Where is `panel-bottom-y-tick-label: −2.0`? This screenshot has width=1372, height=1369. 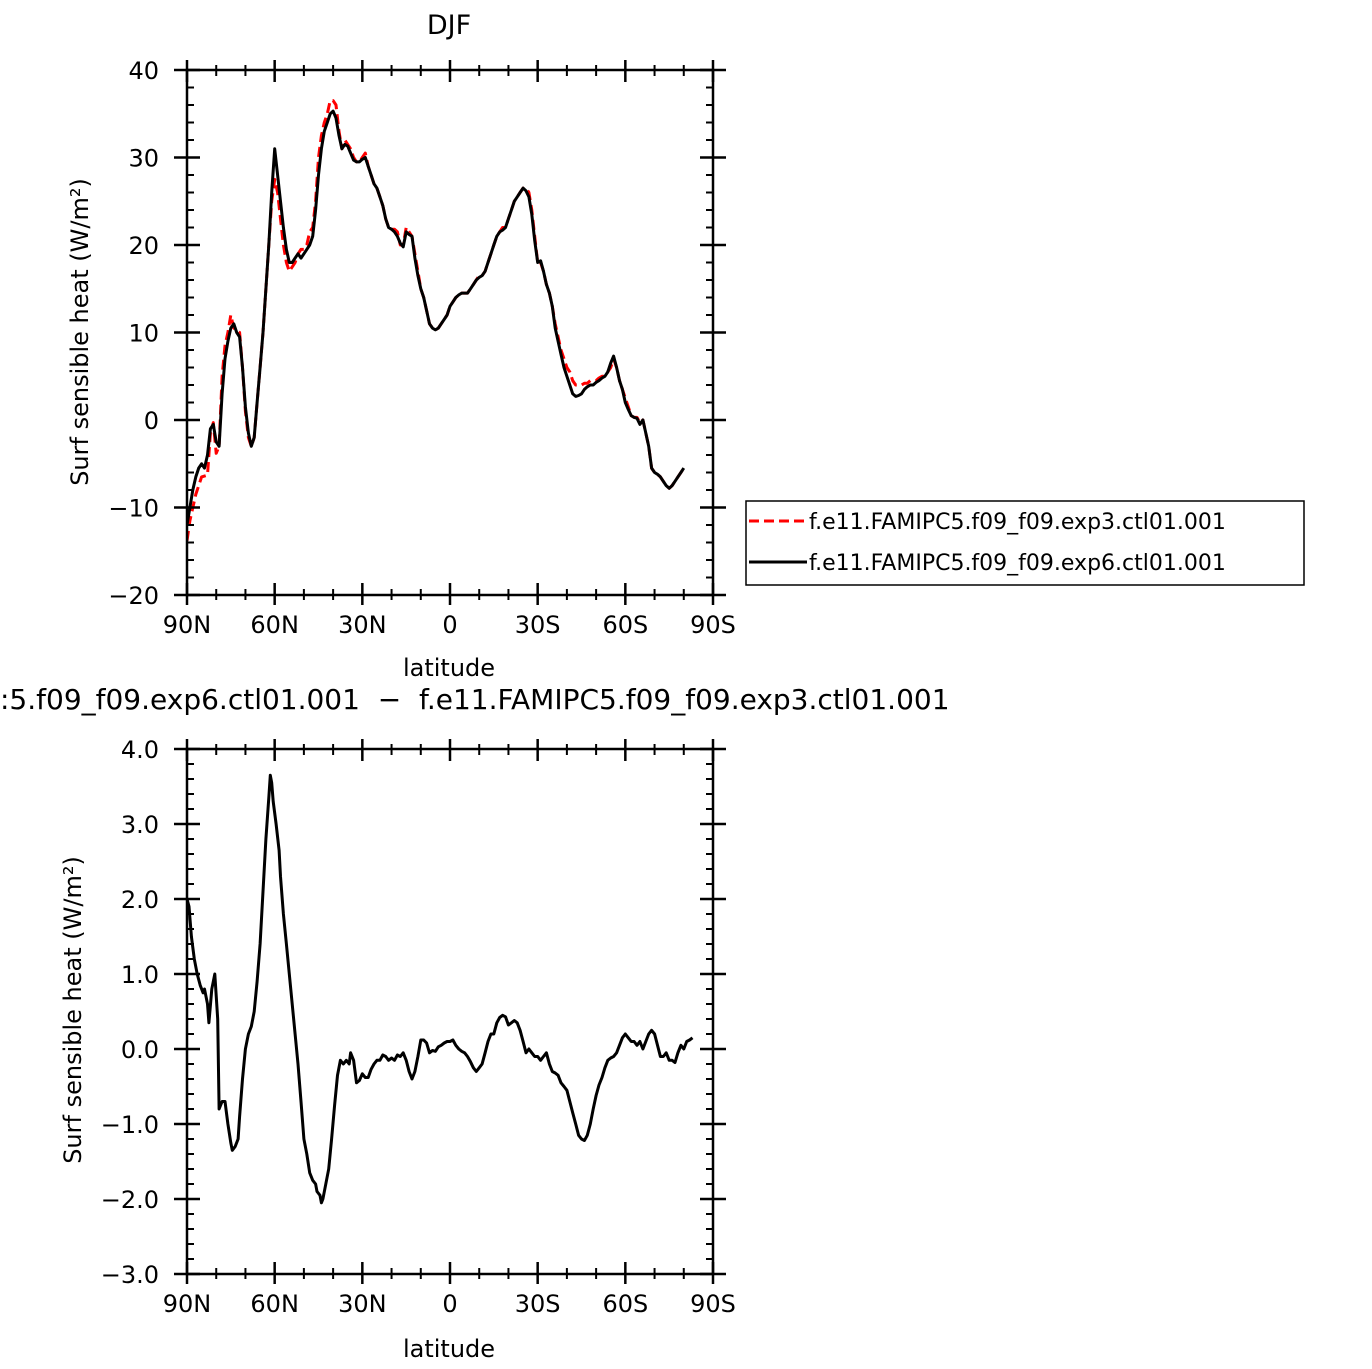 panel-bottom-y-tick-label: −2.0 is located at coordinates (130, 1200).